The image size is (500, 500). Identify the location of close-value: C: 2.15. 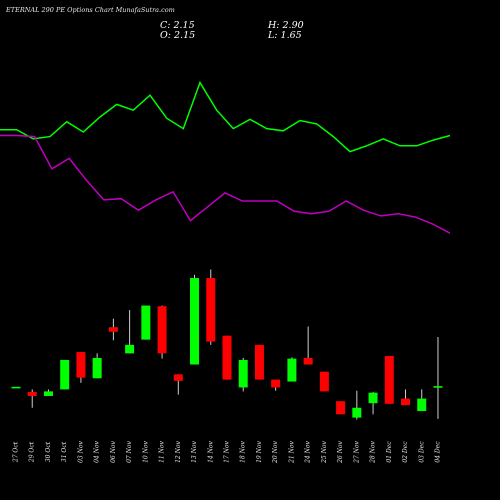
(177, 25).